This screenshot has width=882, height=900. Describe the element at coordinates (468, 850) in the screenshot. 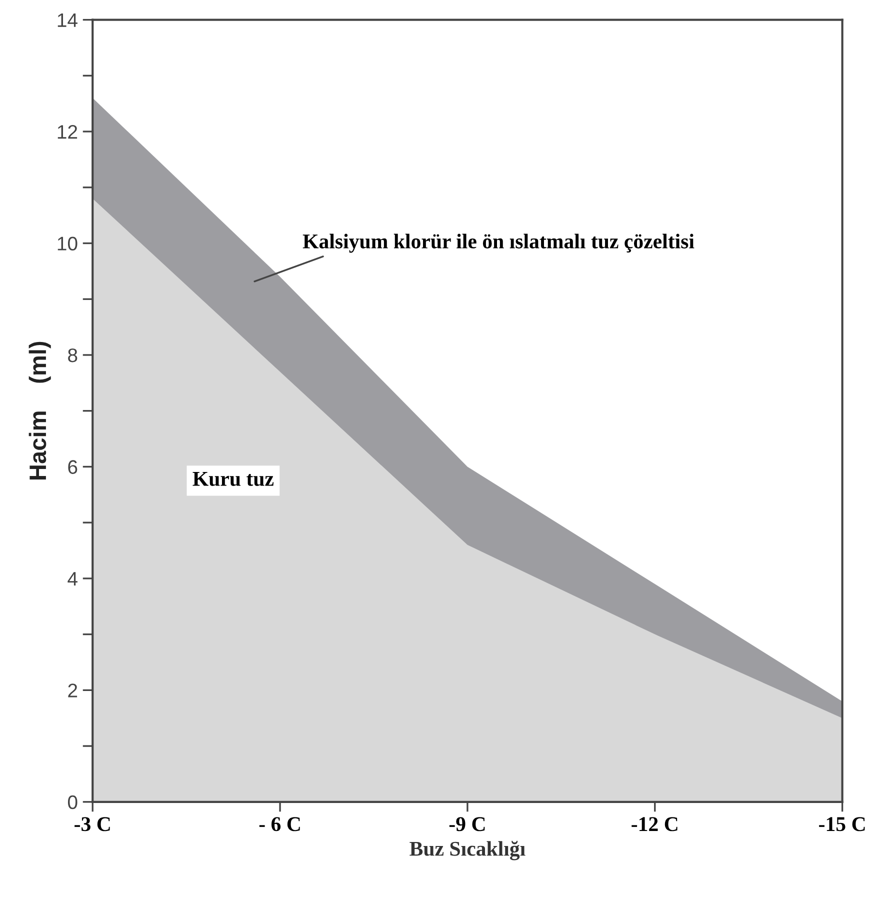

I see `x-axis-title: Buz Sıcaklığı` at that location.